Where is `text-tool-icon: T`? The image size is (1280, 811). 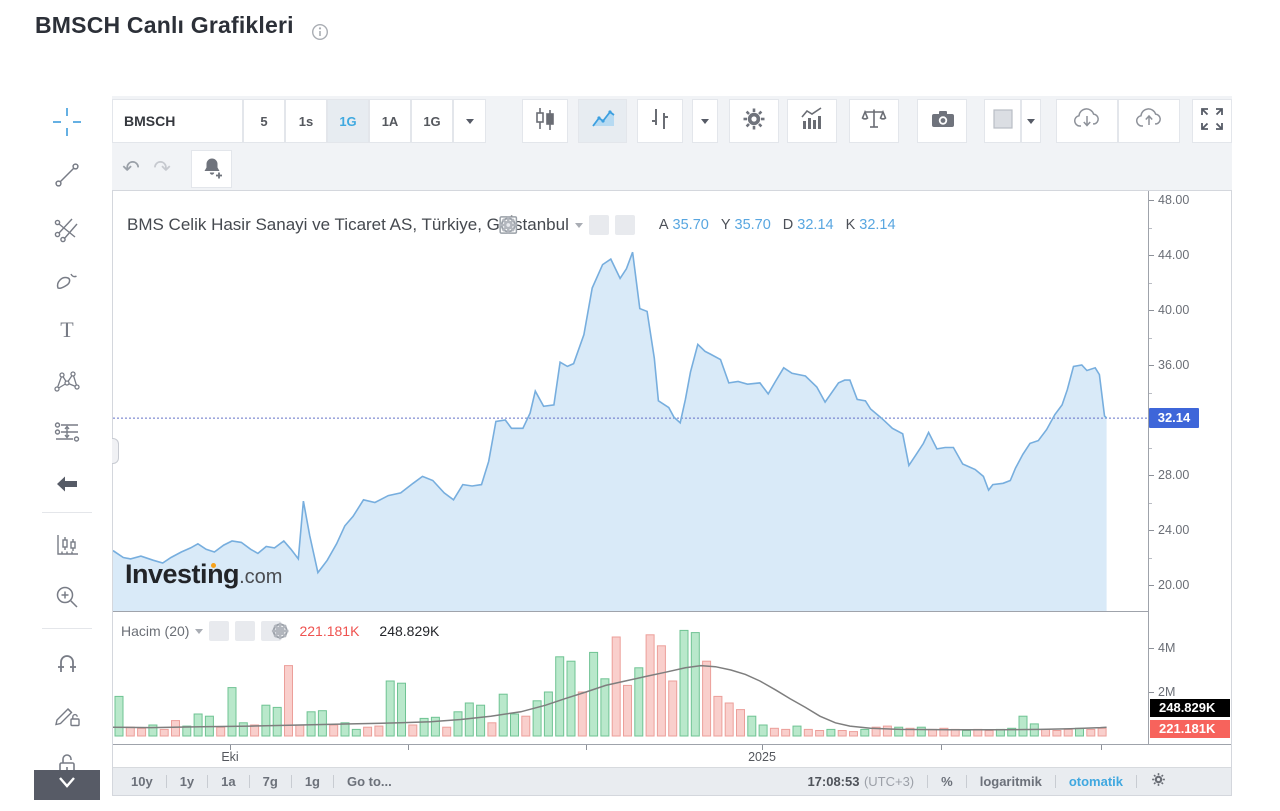
text-tool-icon: T is located at coordinates (67, 332).